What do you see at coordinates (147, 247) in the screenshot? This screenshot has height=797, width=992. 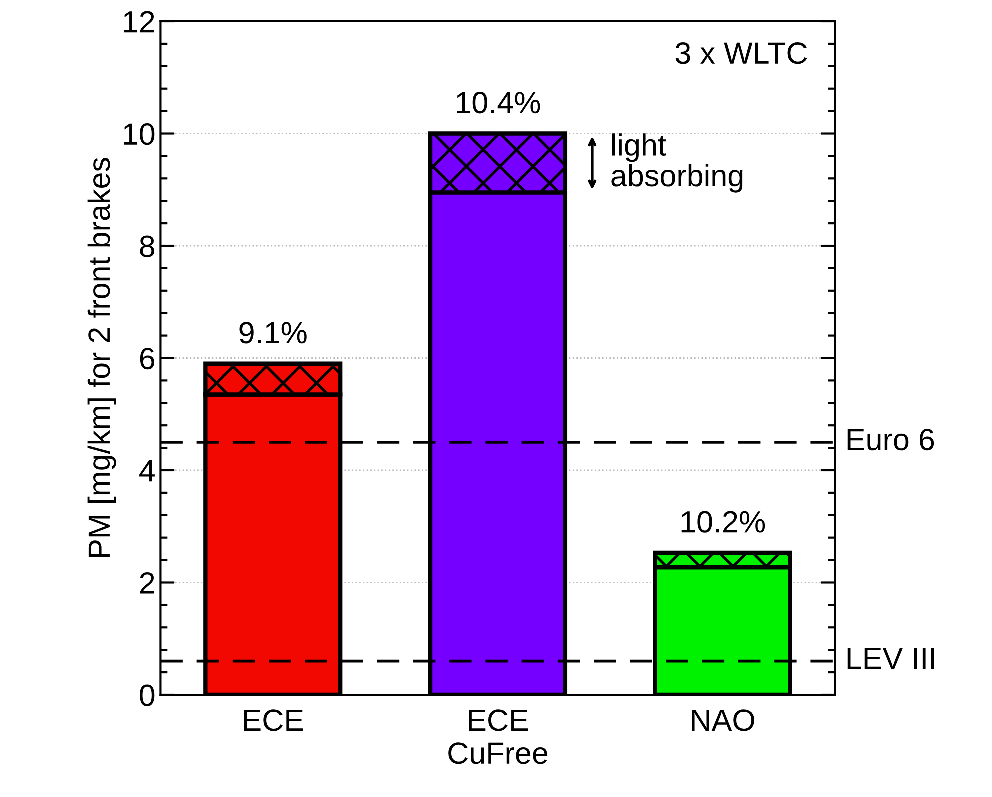 I see `y-tick-label: 8` at bounding box center [147, 247].